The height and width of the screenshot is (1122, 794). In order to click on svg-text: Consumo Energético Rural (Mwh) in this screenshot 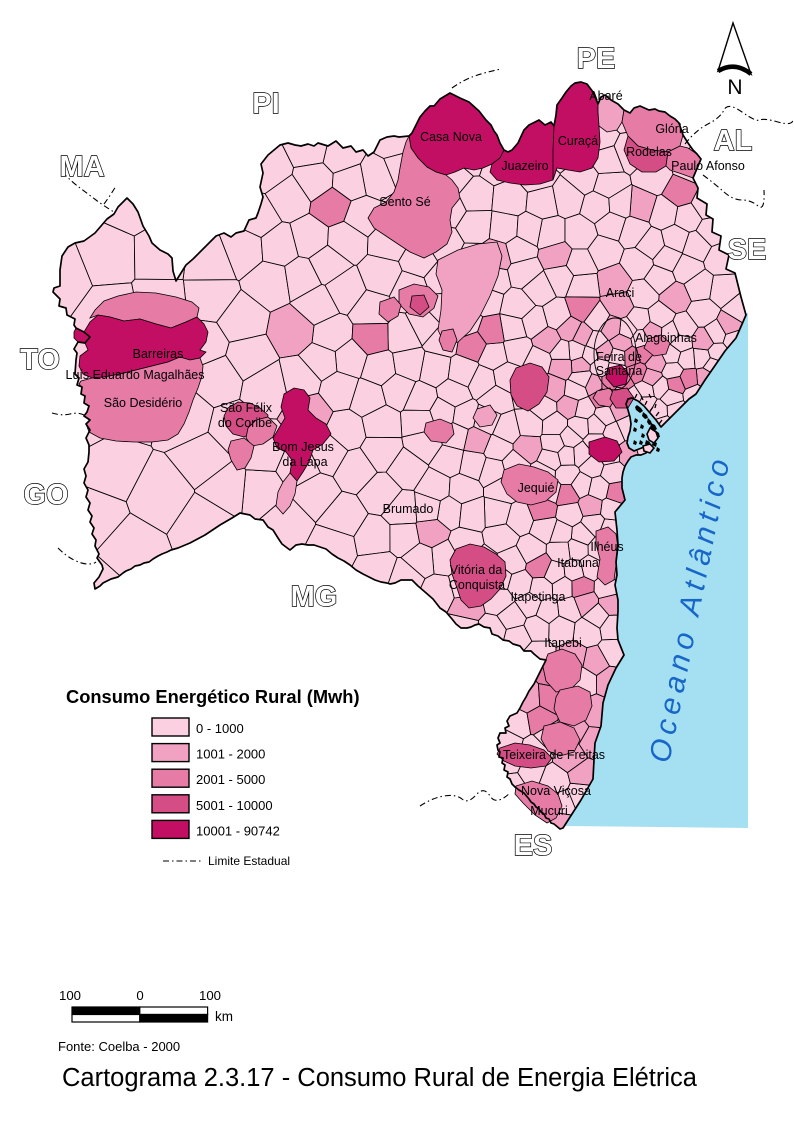, I will do `click(213, 696)`.